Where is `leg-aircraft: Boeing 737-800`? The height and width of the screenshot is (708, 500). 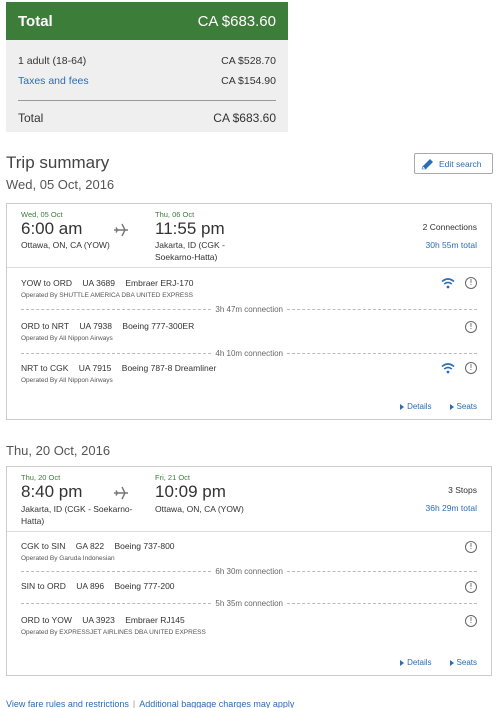
leg-aircraft: Boeing 737-800 is located at coordinates (144, 546).